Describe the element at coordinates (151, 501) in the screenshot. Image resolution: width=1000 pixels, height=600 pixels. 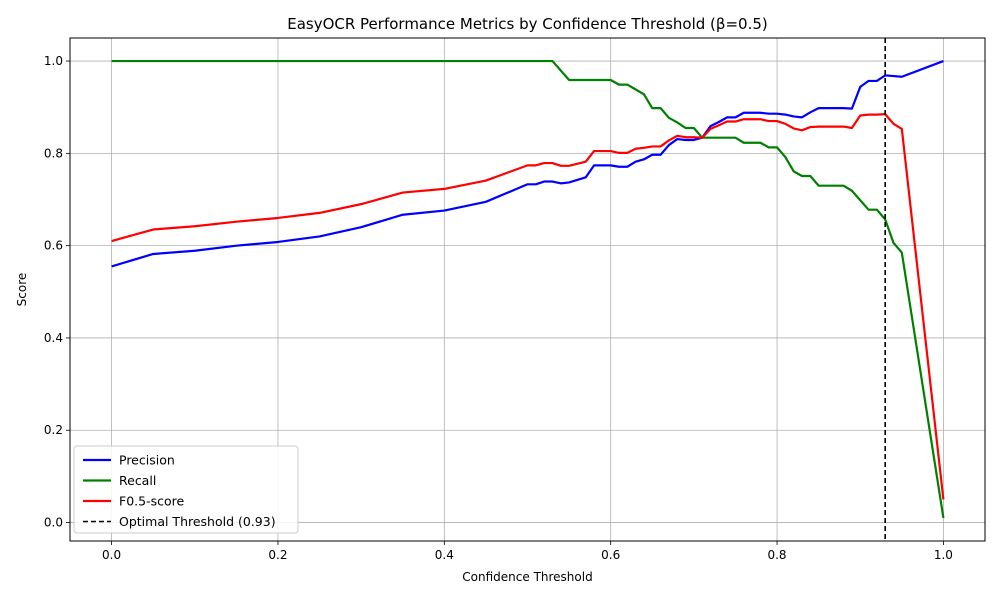
I see `legend-label: F0.5-score` at that location.